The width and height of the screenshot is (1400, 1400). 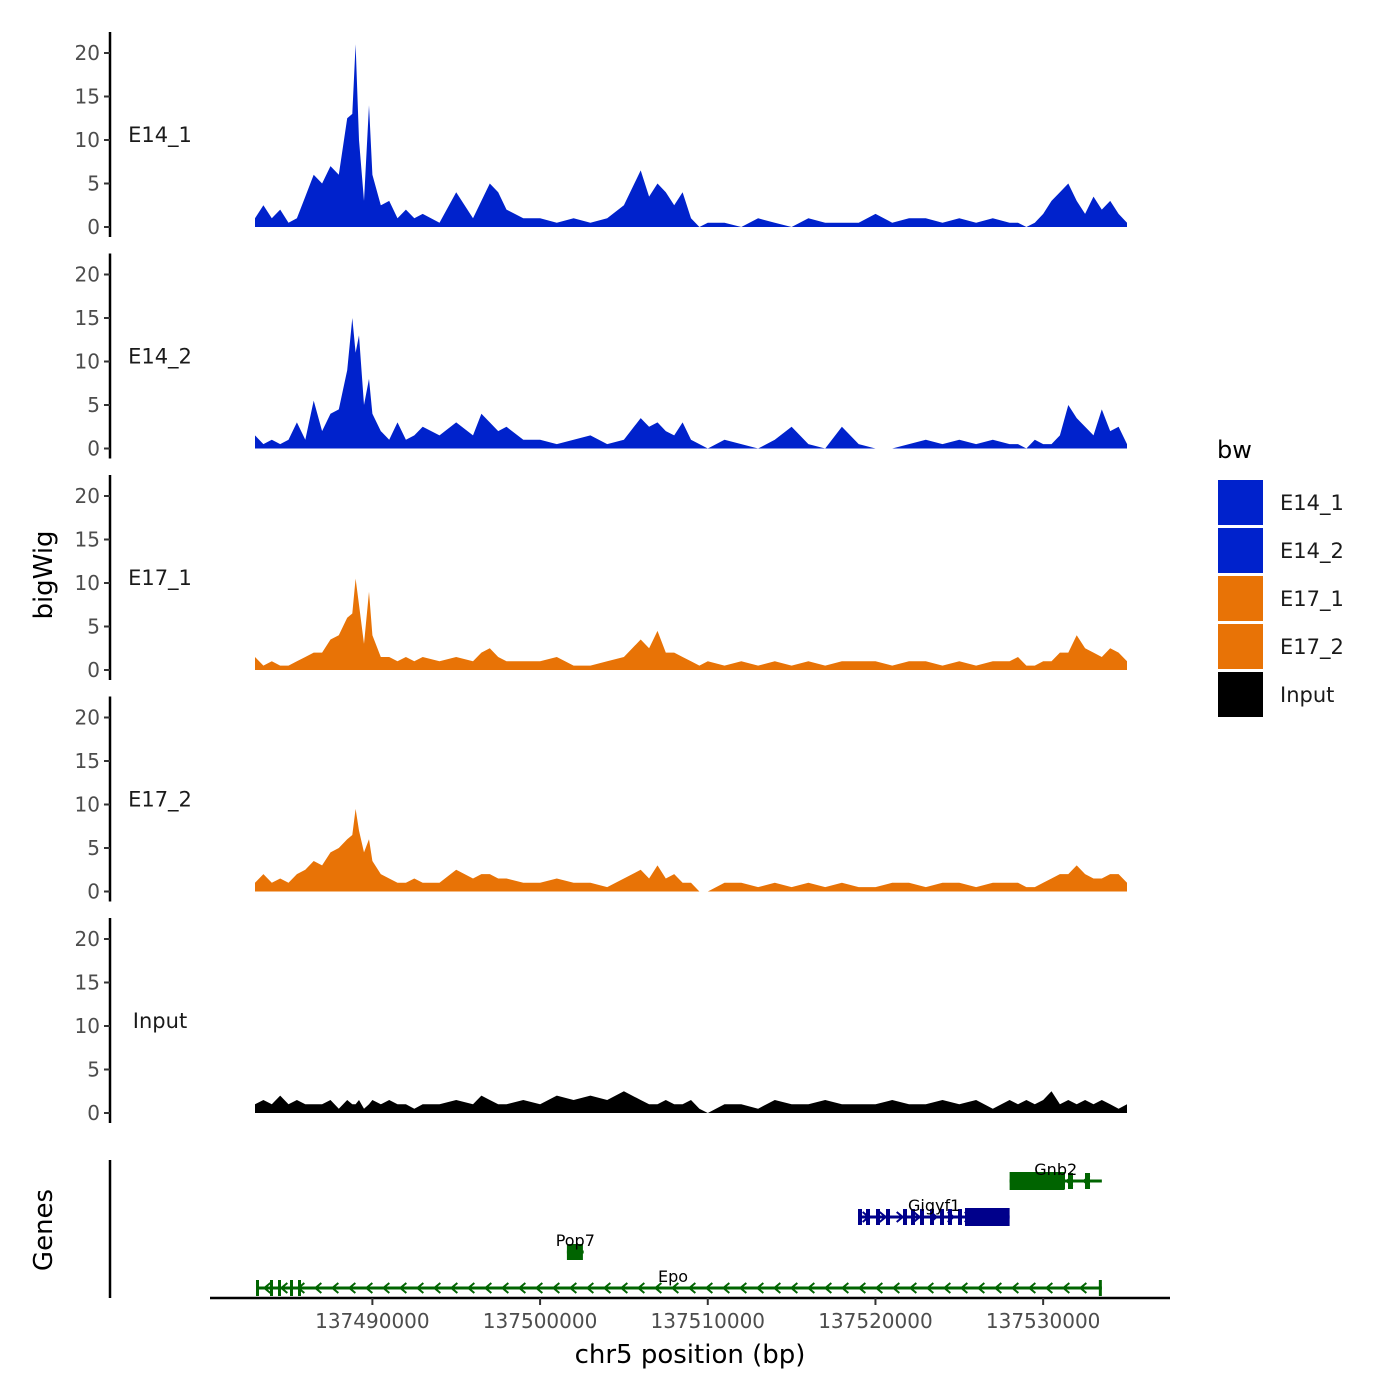 I want to click on track-input: 0 5 10 15 20 Input, so click(x=601, y=1021).